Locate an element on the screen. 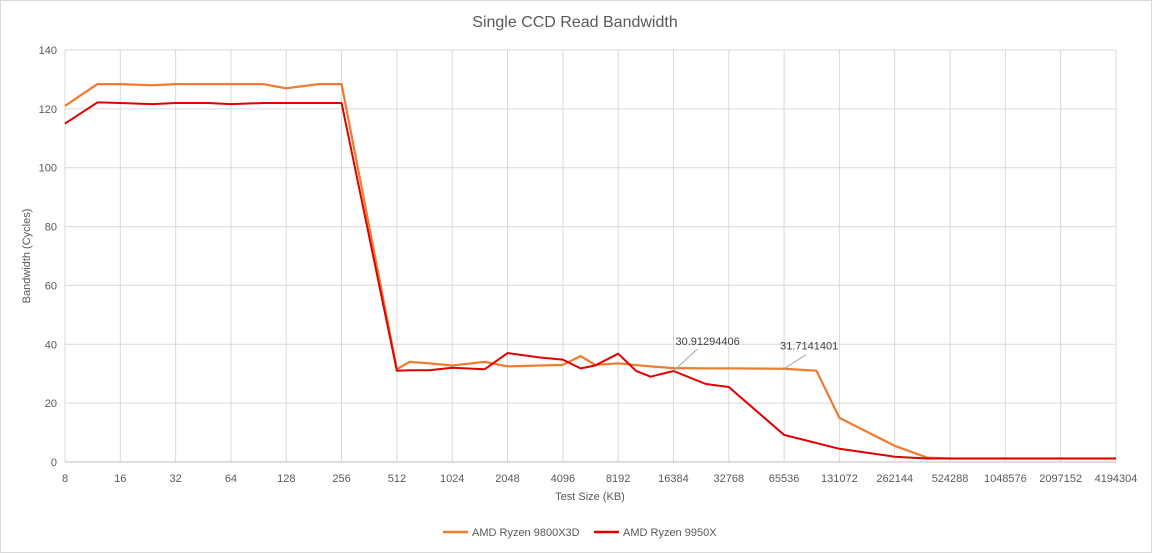 The image size is (1152, 553). chart-title: Single CCD Read Bandwidth is located at coordinates (574, 22).